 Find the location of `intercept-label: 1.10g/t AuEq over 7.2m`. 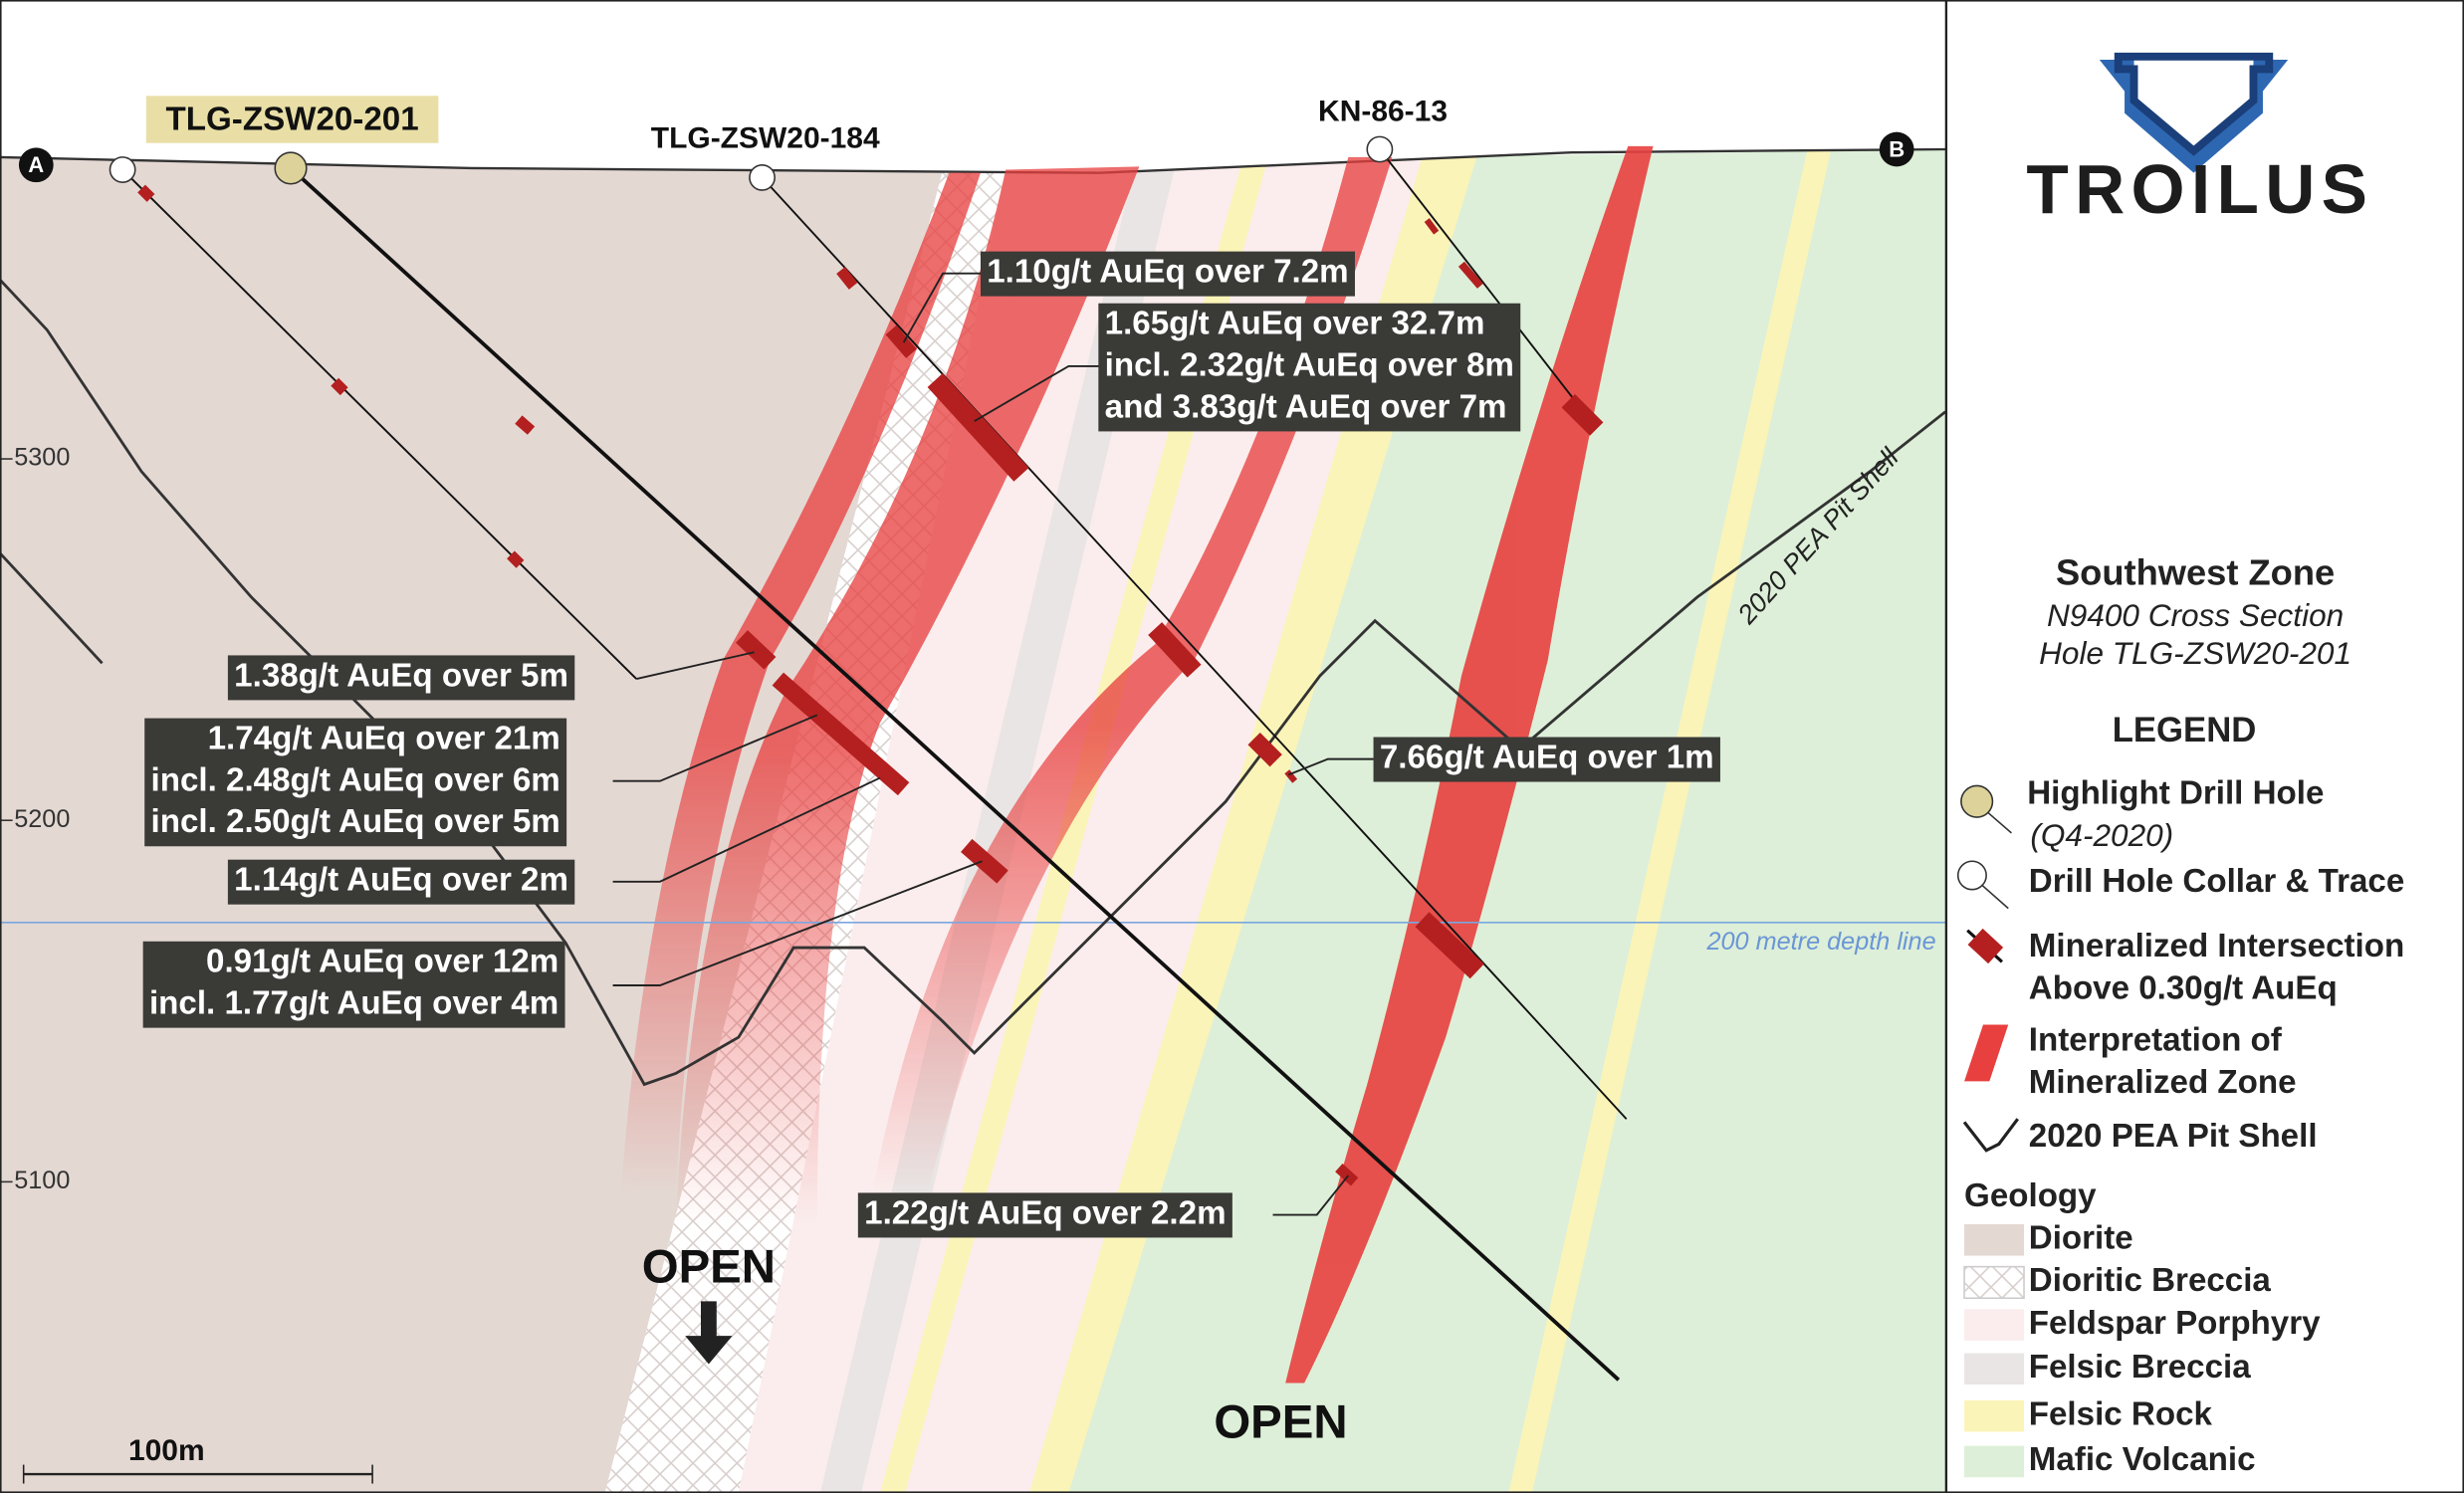

intercept-label: 1.10g/t AuEq over 7.2m is located at coordinates (1167, 271).